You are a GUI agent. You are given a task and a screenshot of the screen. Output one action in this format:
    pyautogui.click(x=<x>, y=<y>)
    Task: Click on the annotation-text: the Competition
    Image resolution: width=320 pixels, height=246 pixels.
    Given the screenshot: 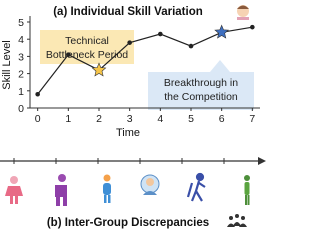 What is the action you would take?
    pyautogui.click(x=201, y=97)
    